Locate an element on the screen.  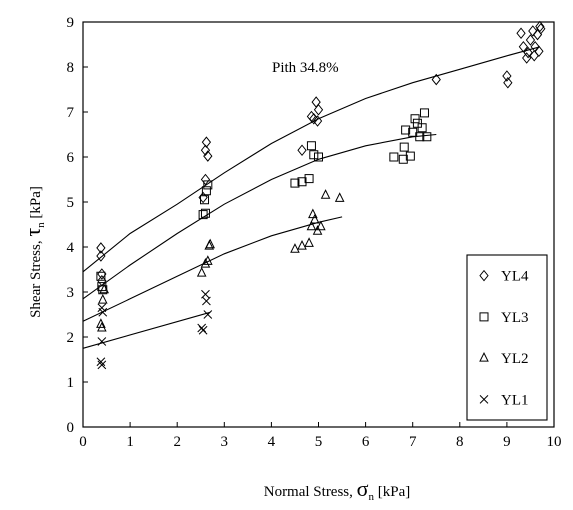
y-axis-label-main: Shear Stress, is located at coordinates (36, 277).